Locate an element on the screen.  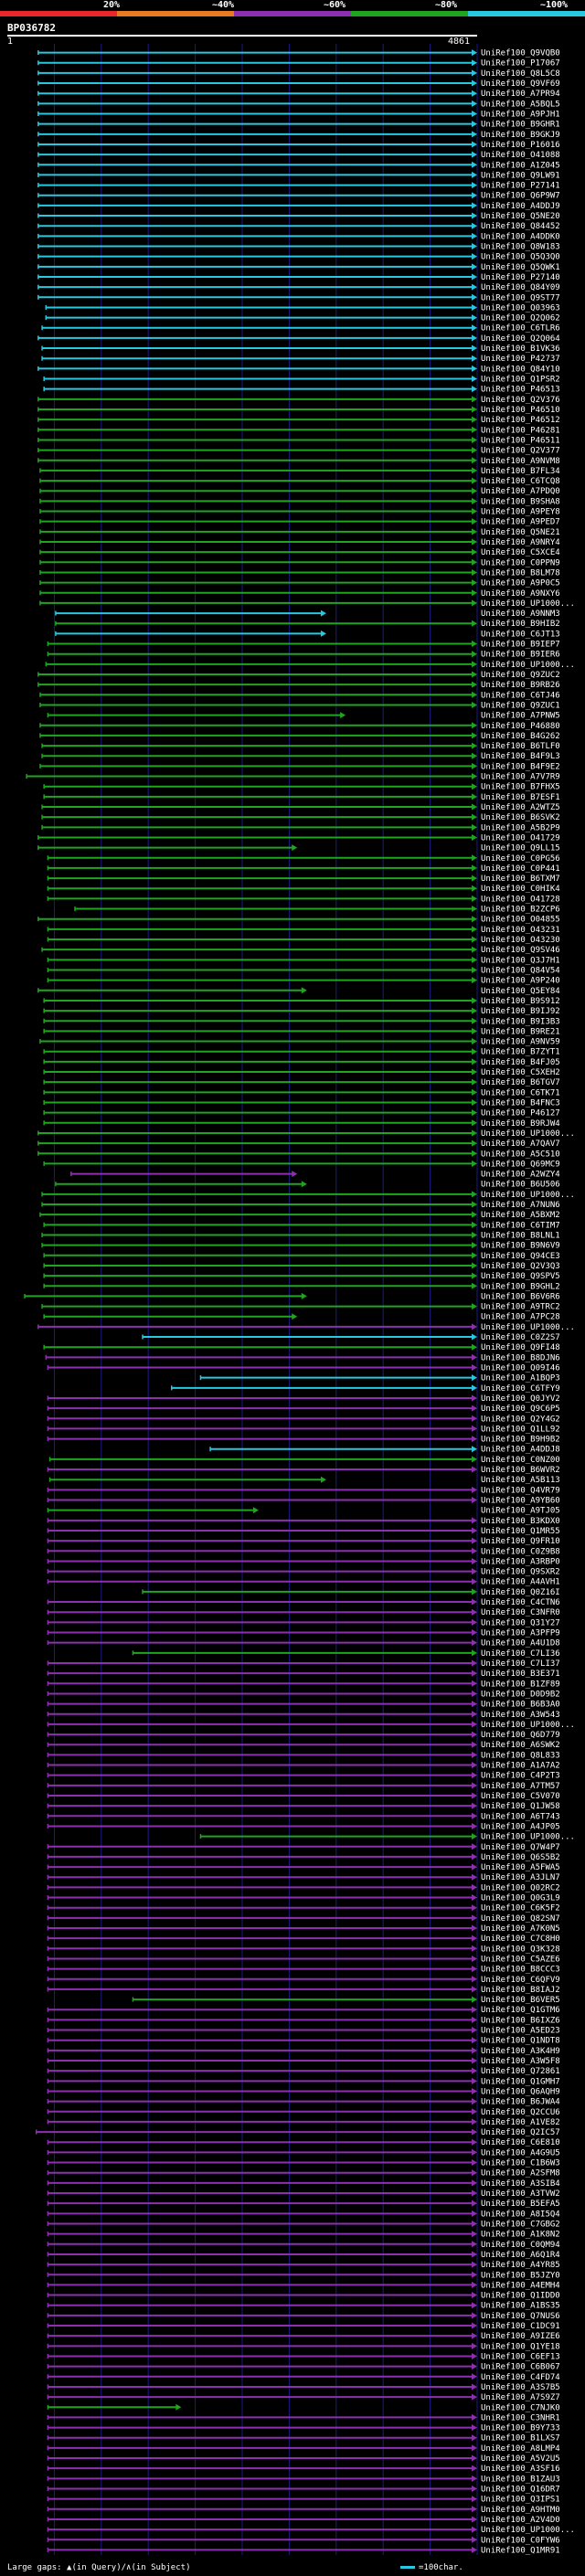
hit-label: UniRef100_P46513 is located at coordinates (520, 390).